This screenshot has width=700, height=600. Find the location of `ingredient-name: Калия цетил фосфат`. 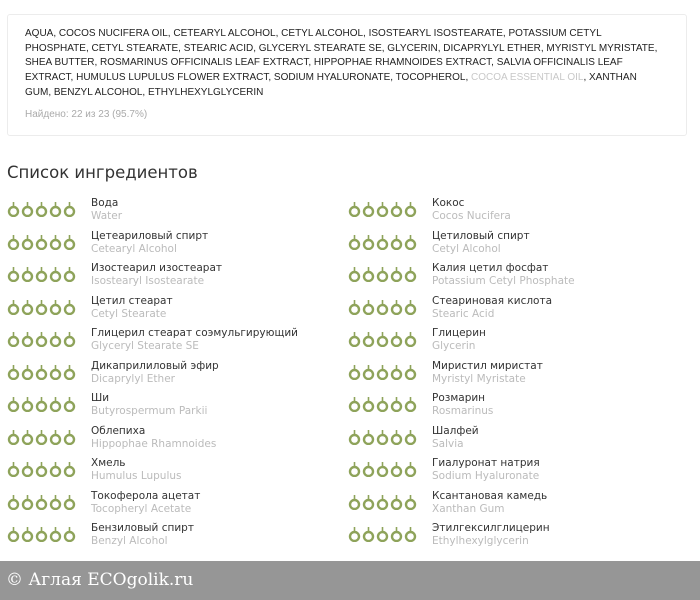

ingredient-name: Калия цетил фосфат is located at coordinates (490, 268).